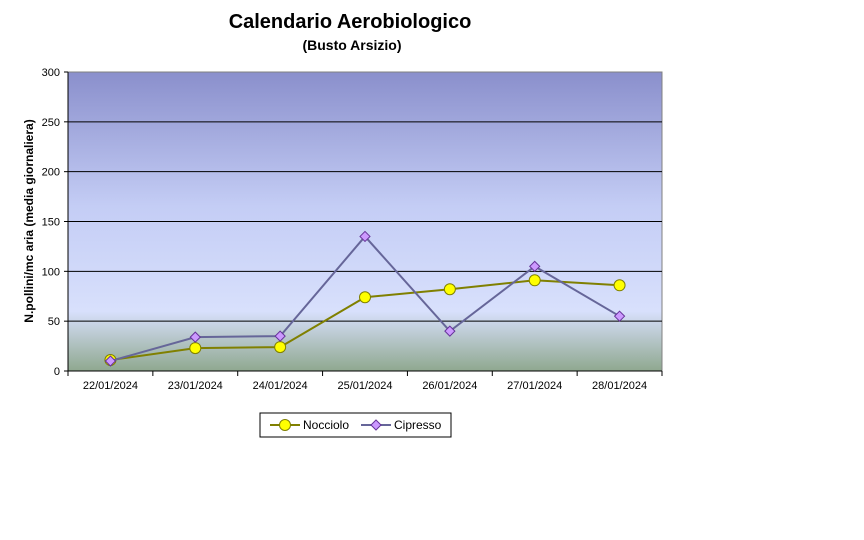 This screenshot has width=864, height=540. Describe the element at coordinates (195, 386) in the screenshot. I see `x-tick-label: 23/01/2024` at that location.